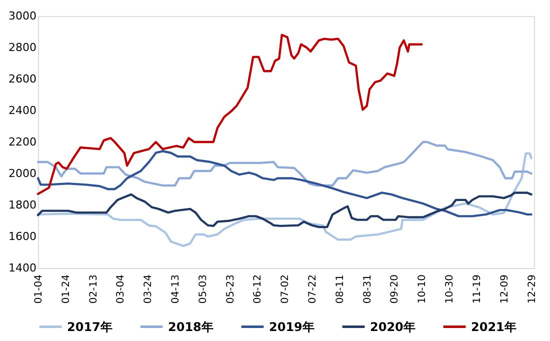 The width and height of the screenshot is (550, 341). What do you see at coordinates (477, 289) in the screenshot?
I see `x-tick-label: 11-19` at bounding box center [477, 289].